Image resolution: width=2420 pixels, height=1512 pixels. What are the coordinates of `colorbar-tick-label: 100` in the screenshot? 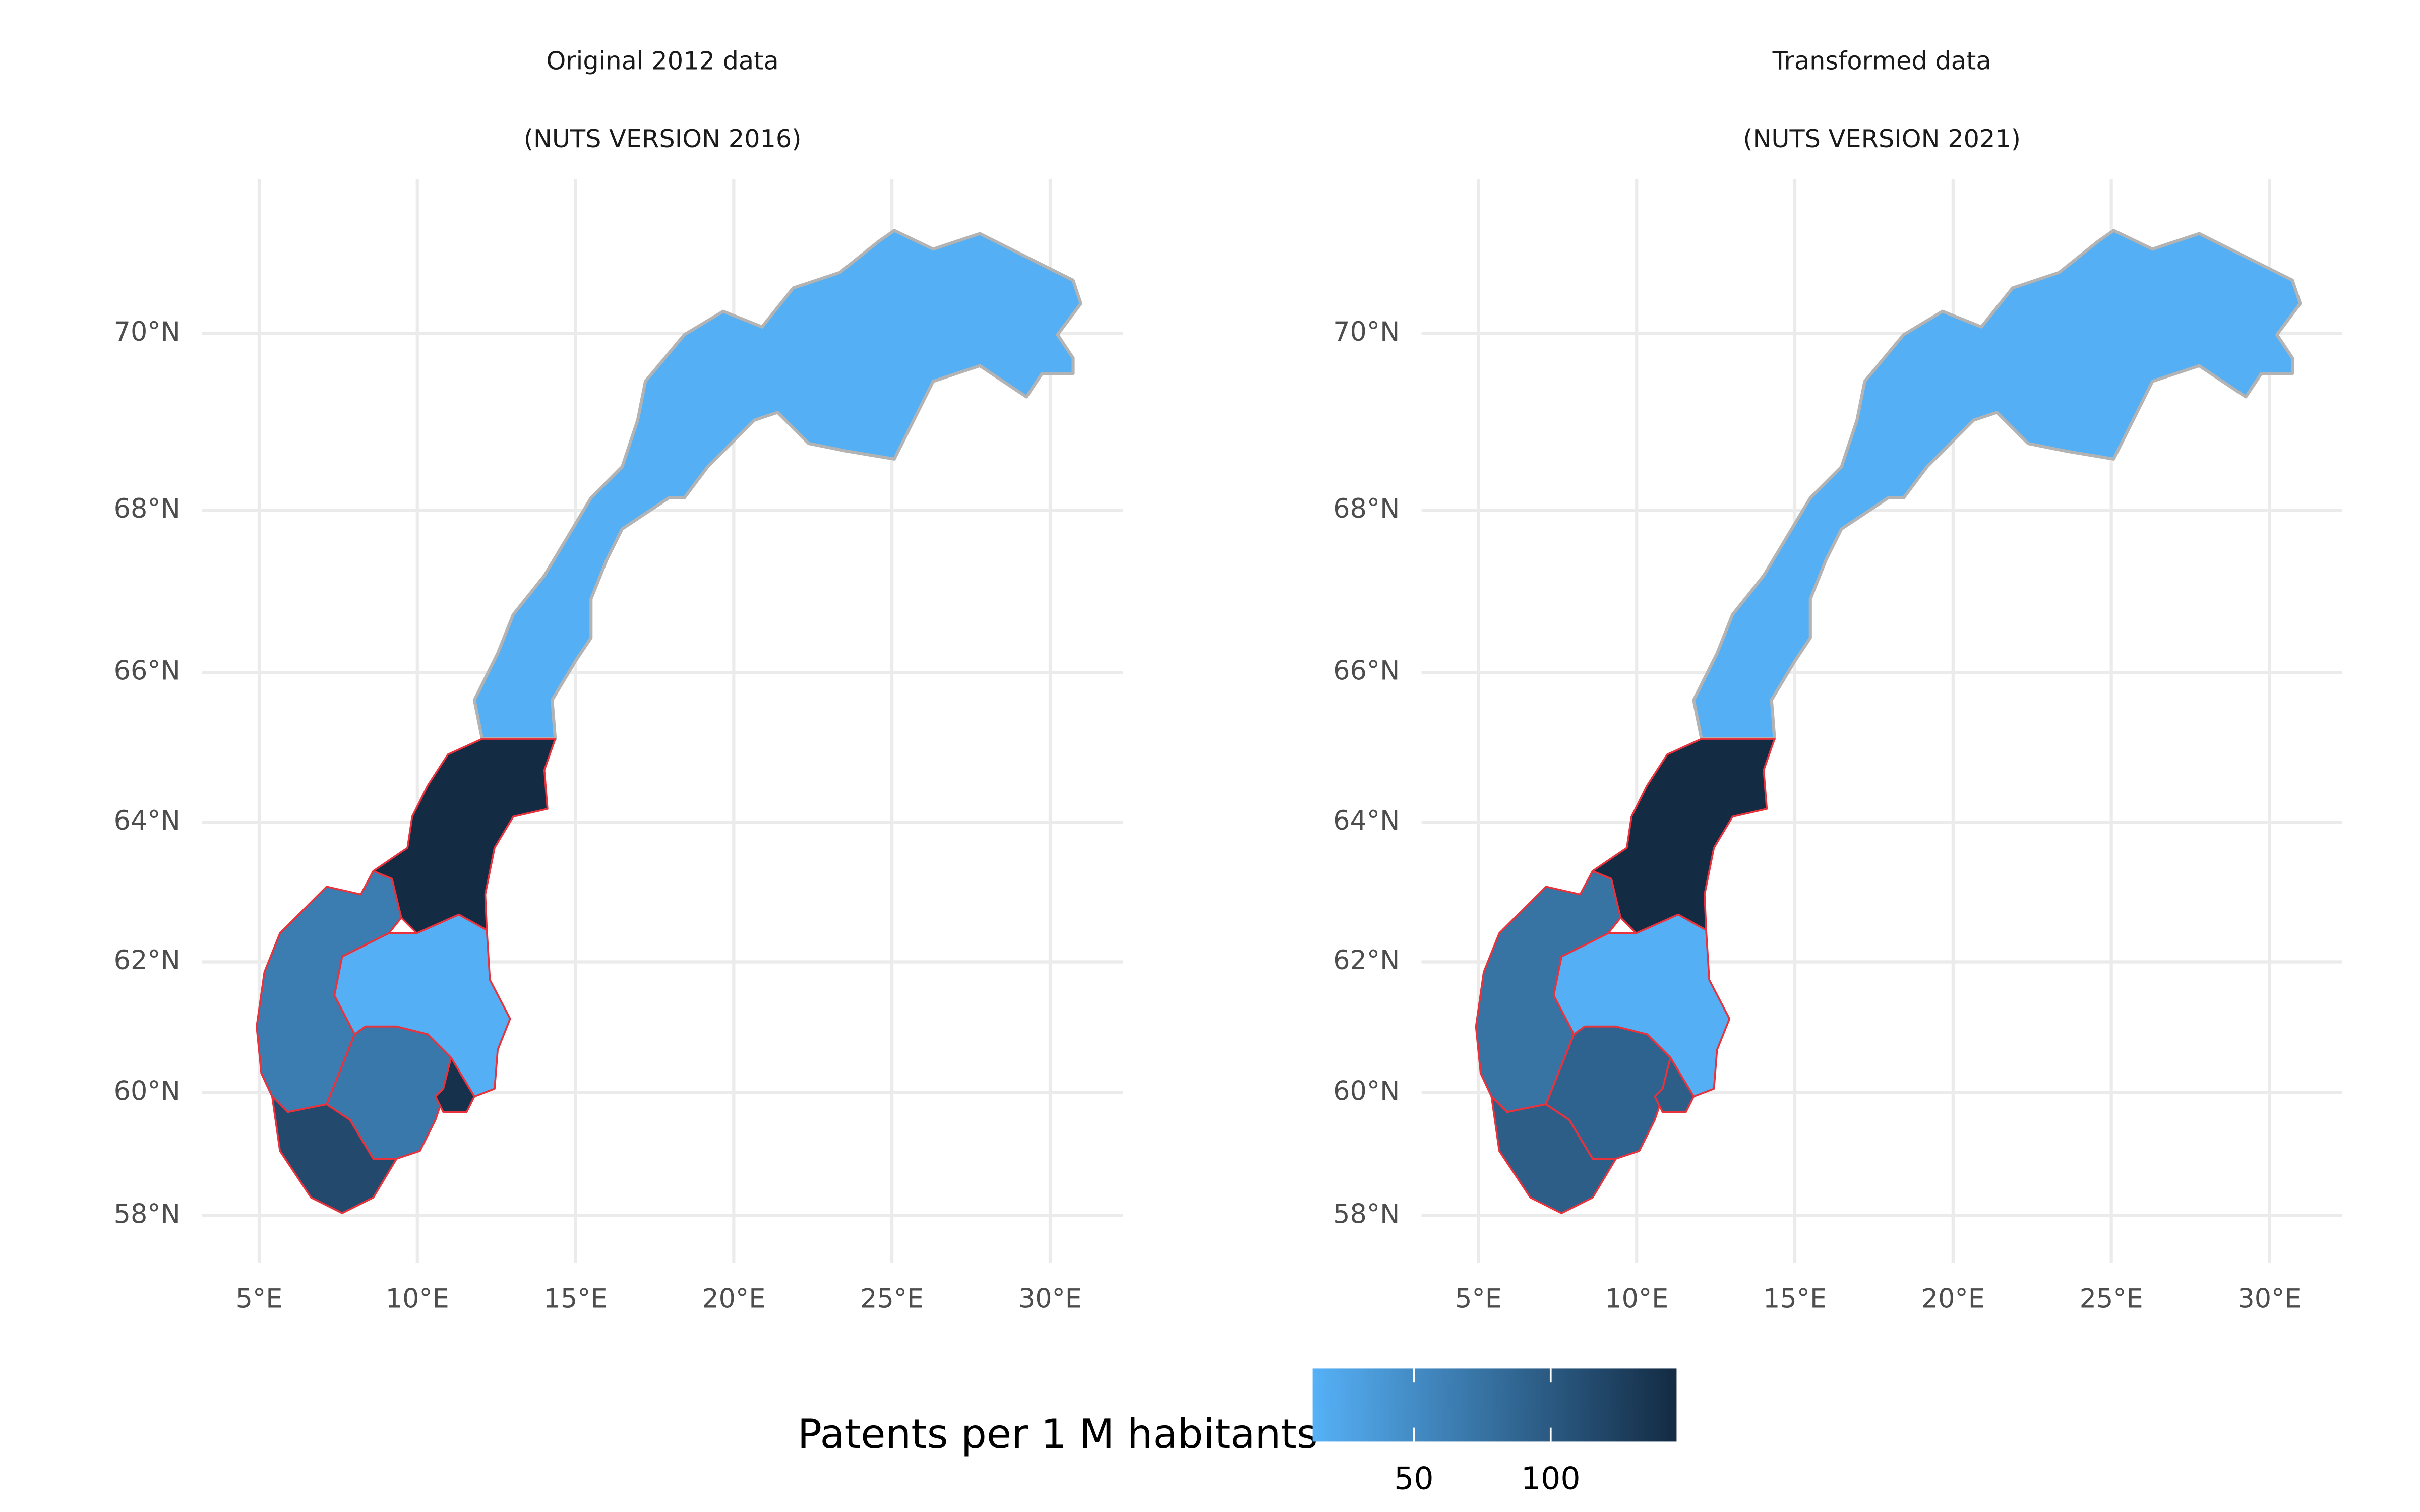 It's located at (1551, 1479).